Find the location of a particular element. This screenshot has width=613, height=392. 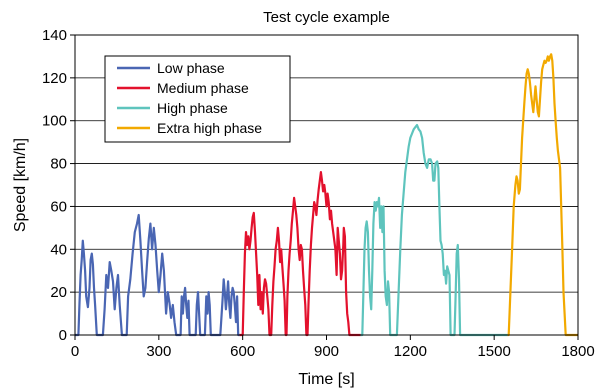

y-tick-label: 60 is located at coordinates (58, 206).